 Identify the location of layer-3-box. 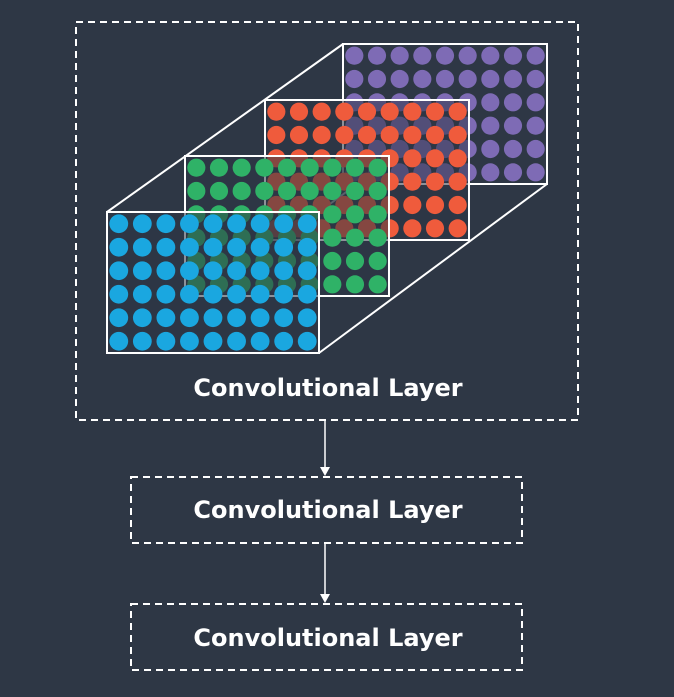
(326, 637).